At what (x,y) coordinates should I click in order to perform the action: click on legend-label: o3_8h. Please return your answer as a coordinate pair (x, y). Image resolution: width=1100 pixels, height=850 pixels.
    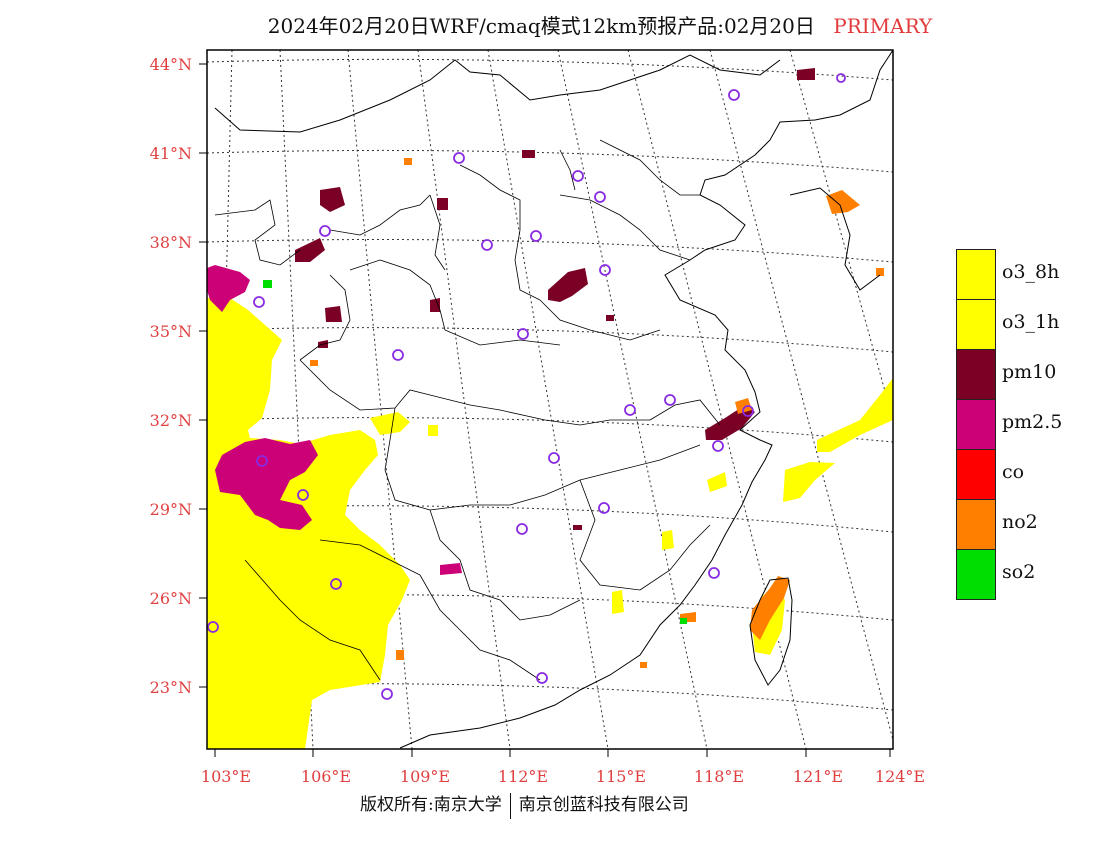
    Looking at the image, I should click on (1031, 272).